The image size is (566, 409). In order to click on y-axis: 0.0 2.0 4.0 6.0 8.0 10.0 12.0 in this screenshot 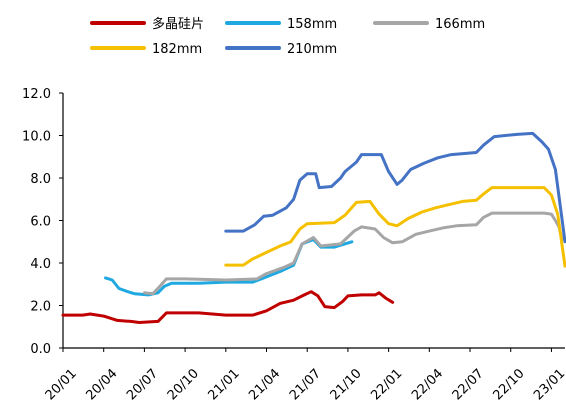, I will do `click(43, 222)`.